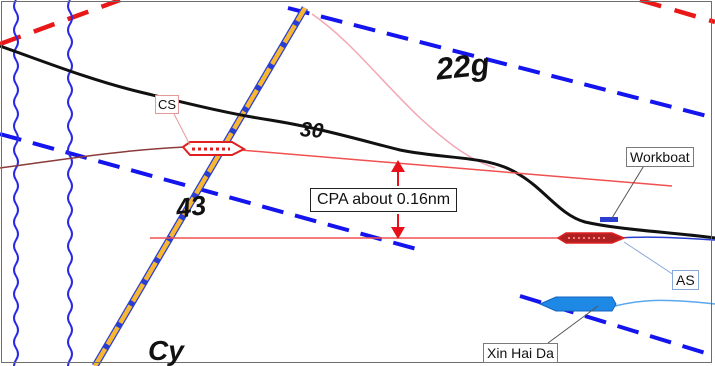 This screenshot has height=366, width=715. Describe the element at coordinates (403, 91) in the screenshot. I see `pink-track-line` at that location.